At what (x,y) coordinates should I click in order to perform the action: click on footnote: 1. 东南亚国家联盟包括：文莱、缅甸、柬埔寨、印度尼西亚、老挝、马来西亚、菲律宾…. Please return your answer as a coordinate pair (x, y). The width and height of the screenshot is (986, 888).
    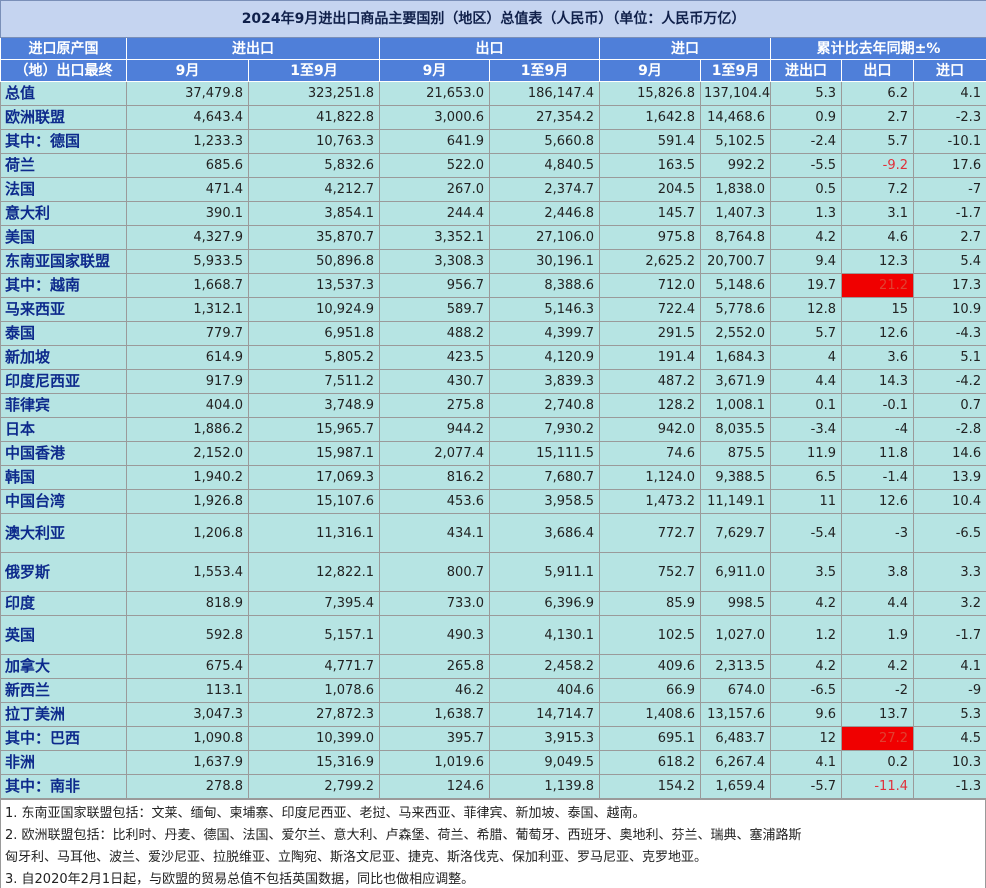
    Looking at the image, I should click on (325, 813).